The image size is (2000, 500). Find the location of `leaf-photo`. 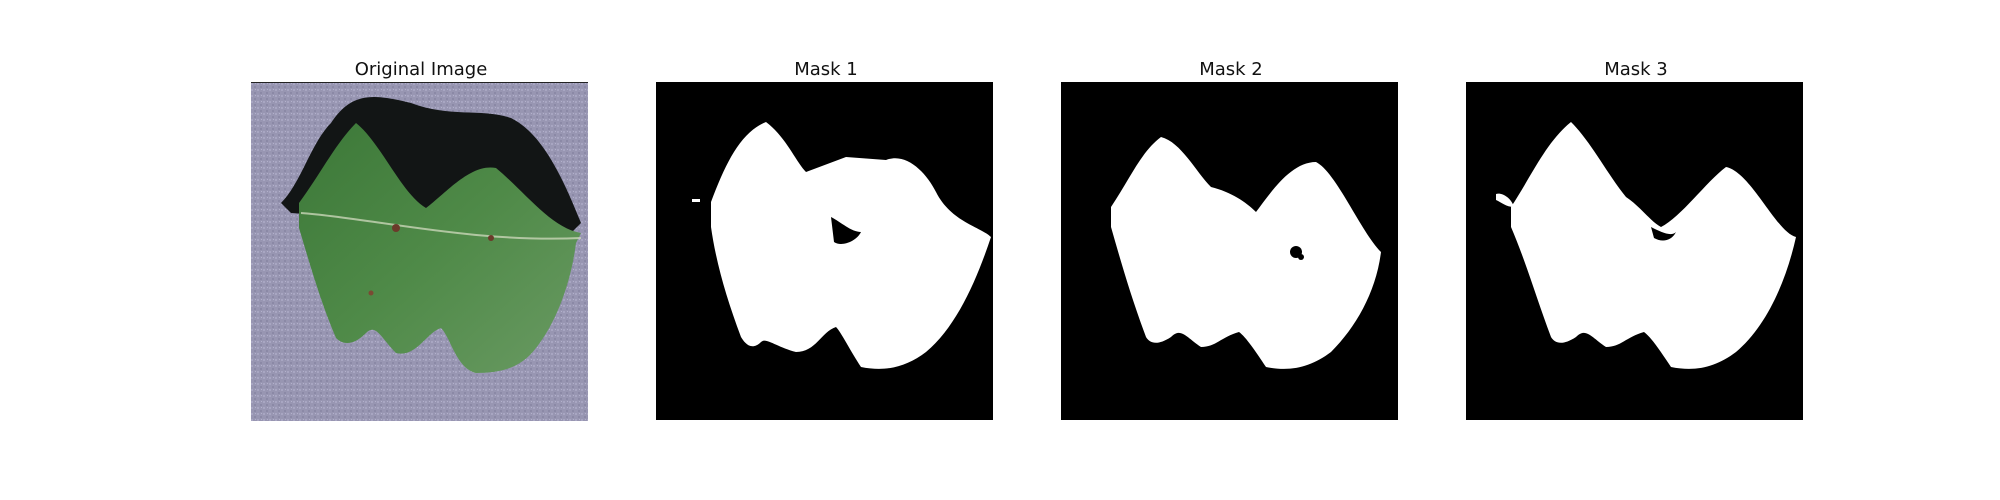

leaf-photo is located at coordinates (419, 252).